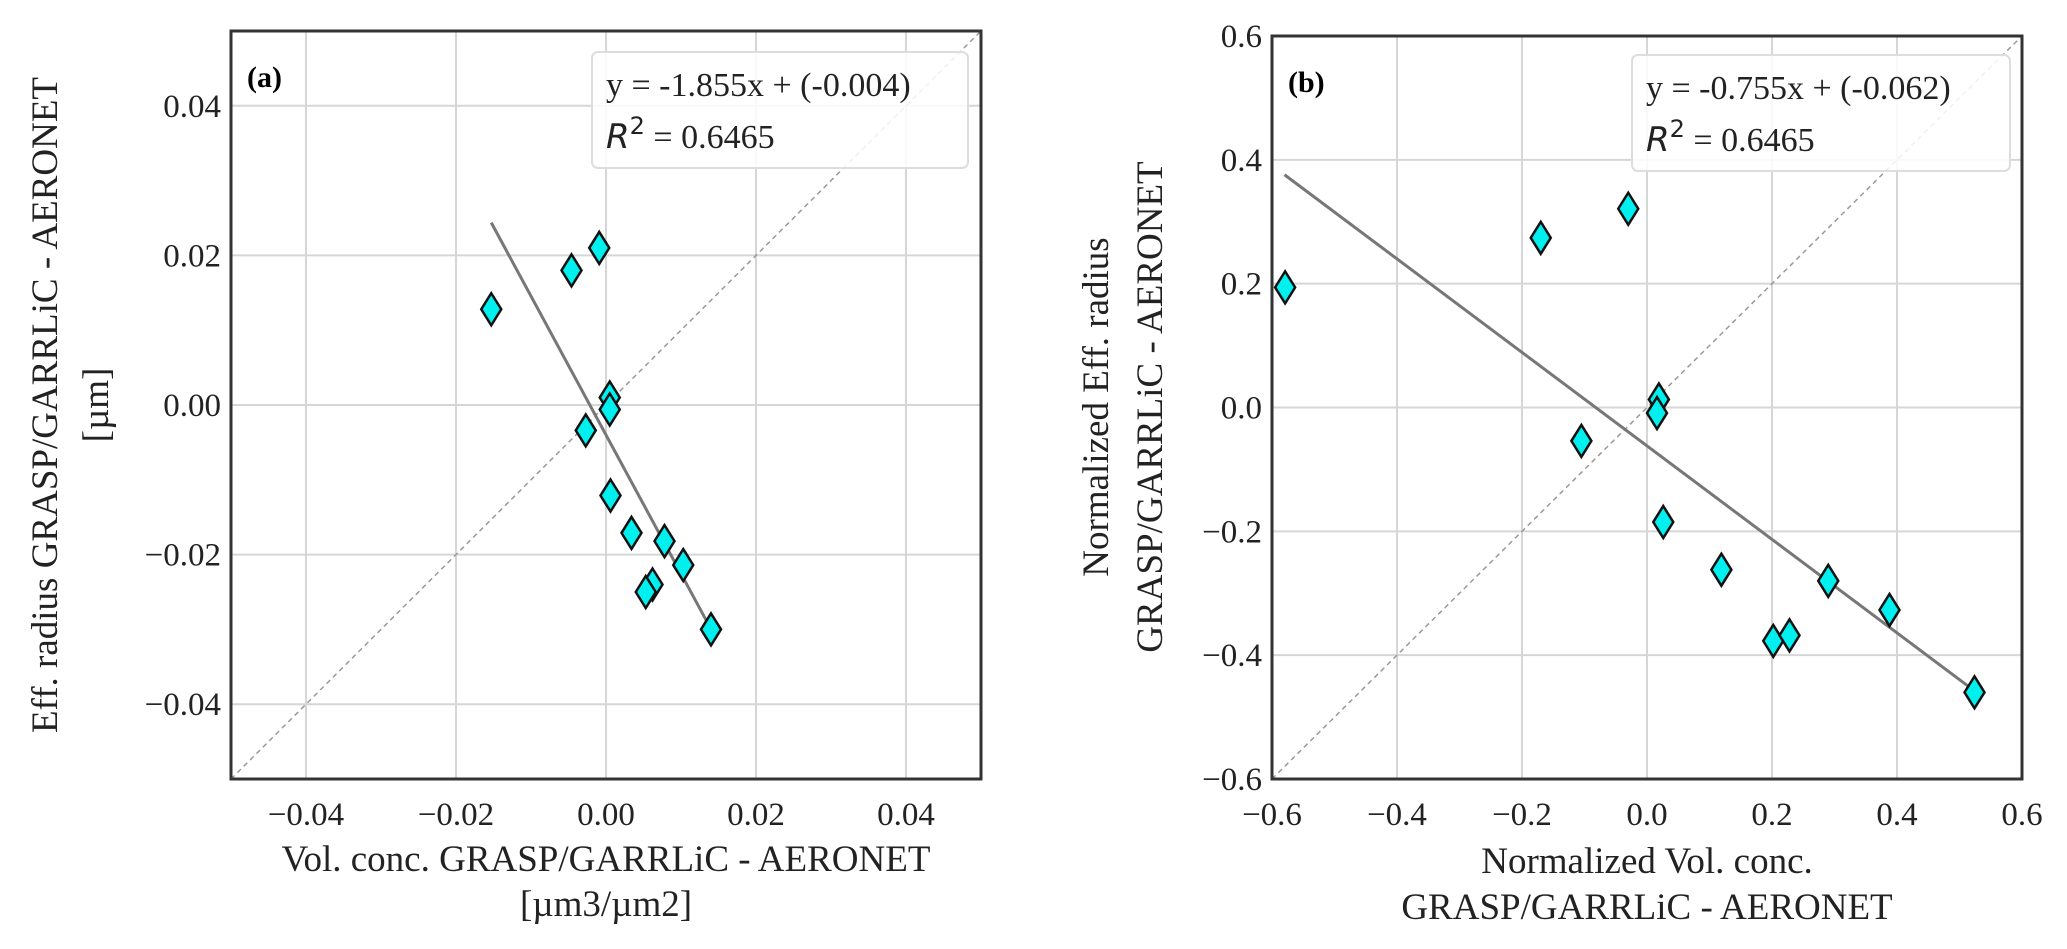 The width and height of the screenshot is (2067, 949). I want to click on y-tick-label: −0.2, so click(1232, 532).